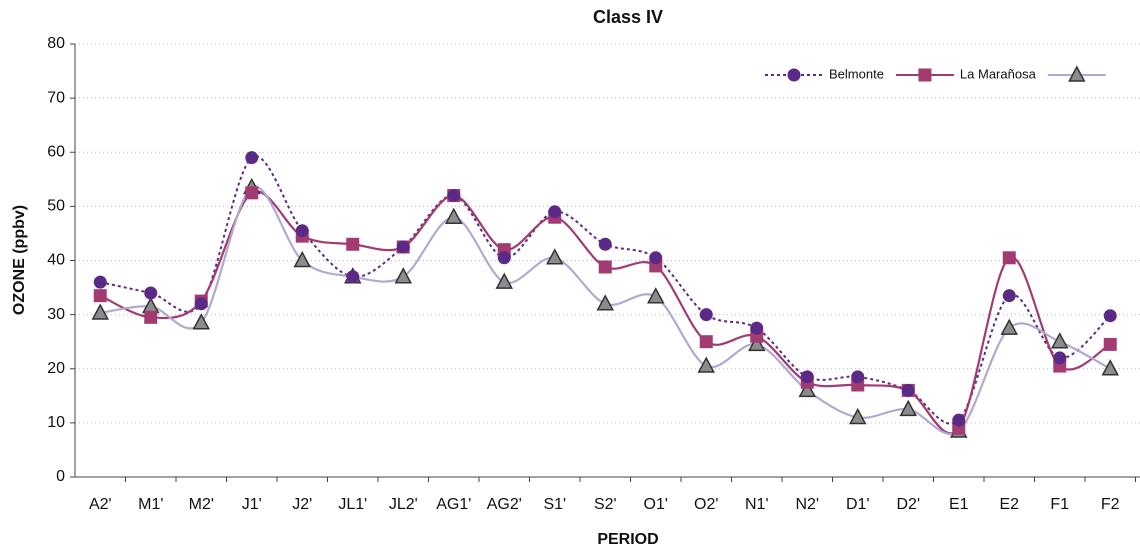  Describe the element at coordinates (56, 314) in the screenshot. I see `y-tick-label: 30` at that location.